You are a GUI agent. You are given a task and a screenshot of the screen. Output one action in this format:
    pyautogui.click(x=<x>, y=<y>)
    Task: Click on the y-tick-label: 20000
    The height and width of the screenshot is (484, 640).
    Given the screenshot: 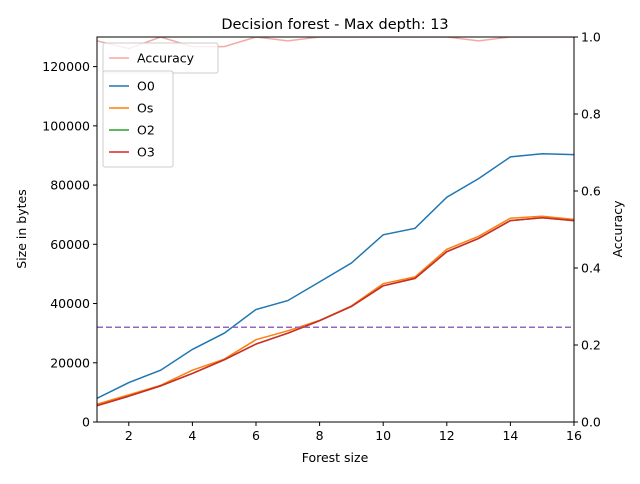 What is the action you would take?
    pyautogui.click(x=70, y=362)
    